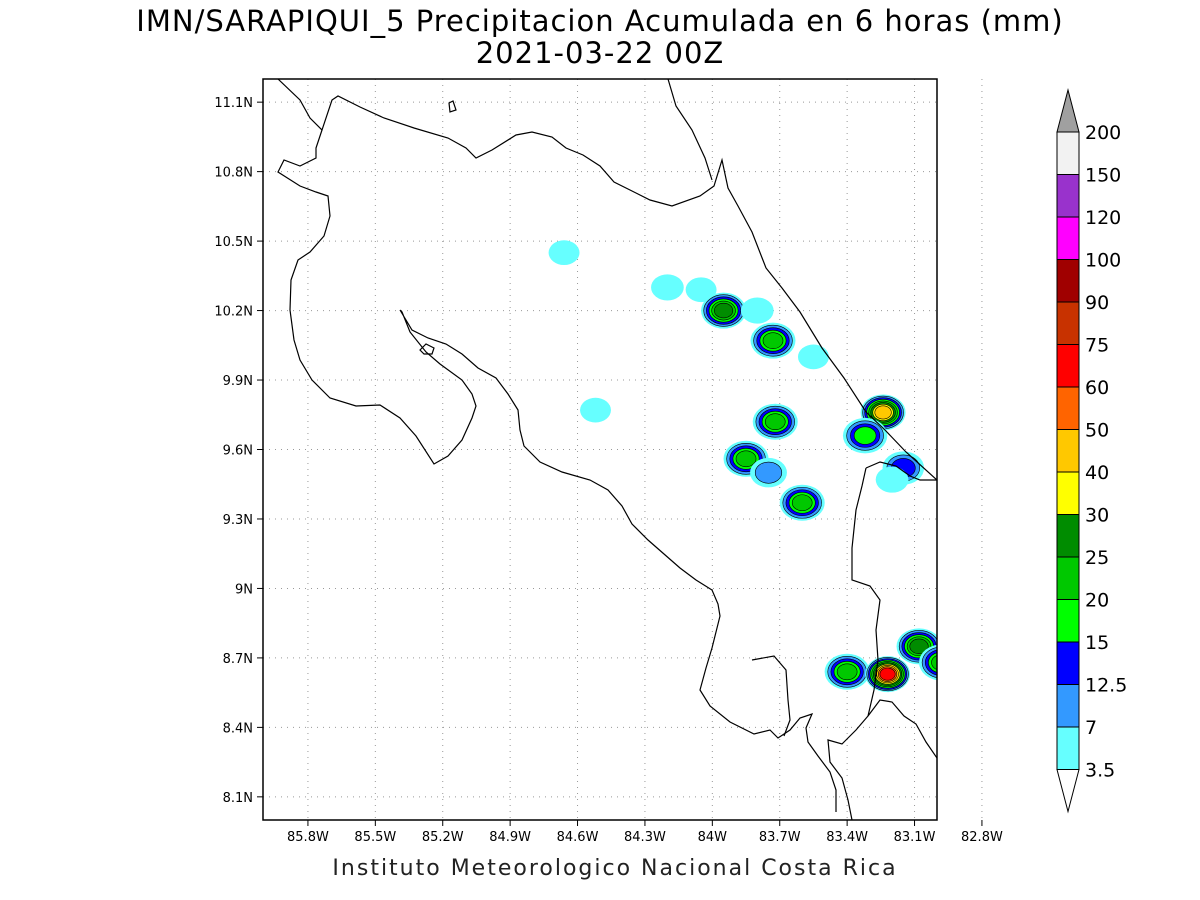  What do you see at coordinates (238, 728) in the screenshot?
I see `y-tick-label: 8.4N` at bounding box center [238, 728].